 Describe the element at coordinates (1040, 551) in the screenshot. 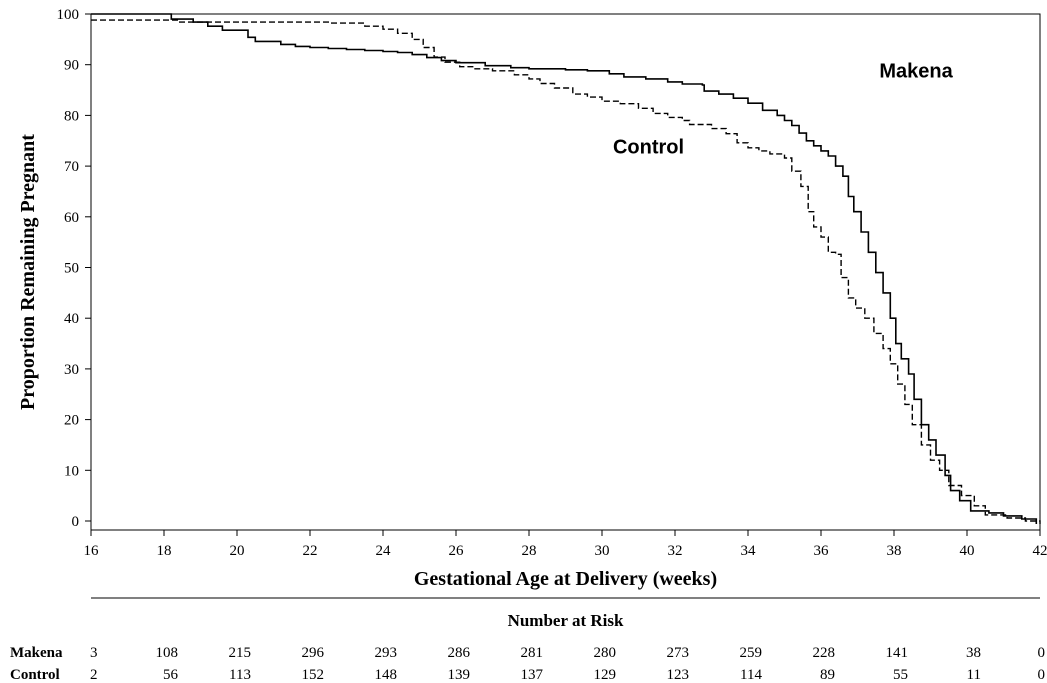

I see `x-tick-label: 42` at that location.